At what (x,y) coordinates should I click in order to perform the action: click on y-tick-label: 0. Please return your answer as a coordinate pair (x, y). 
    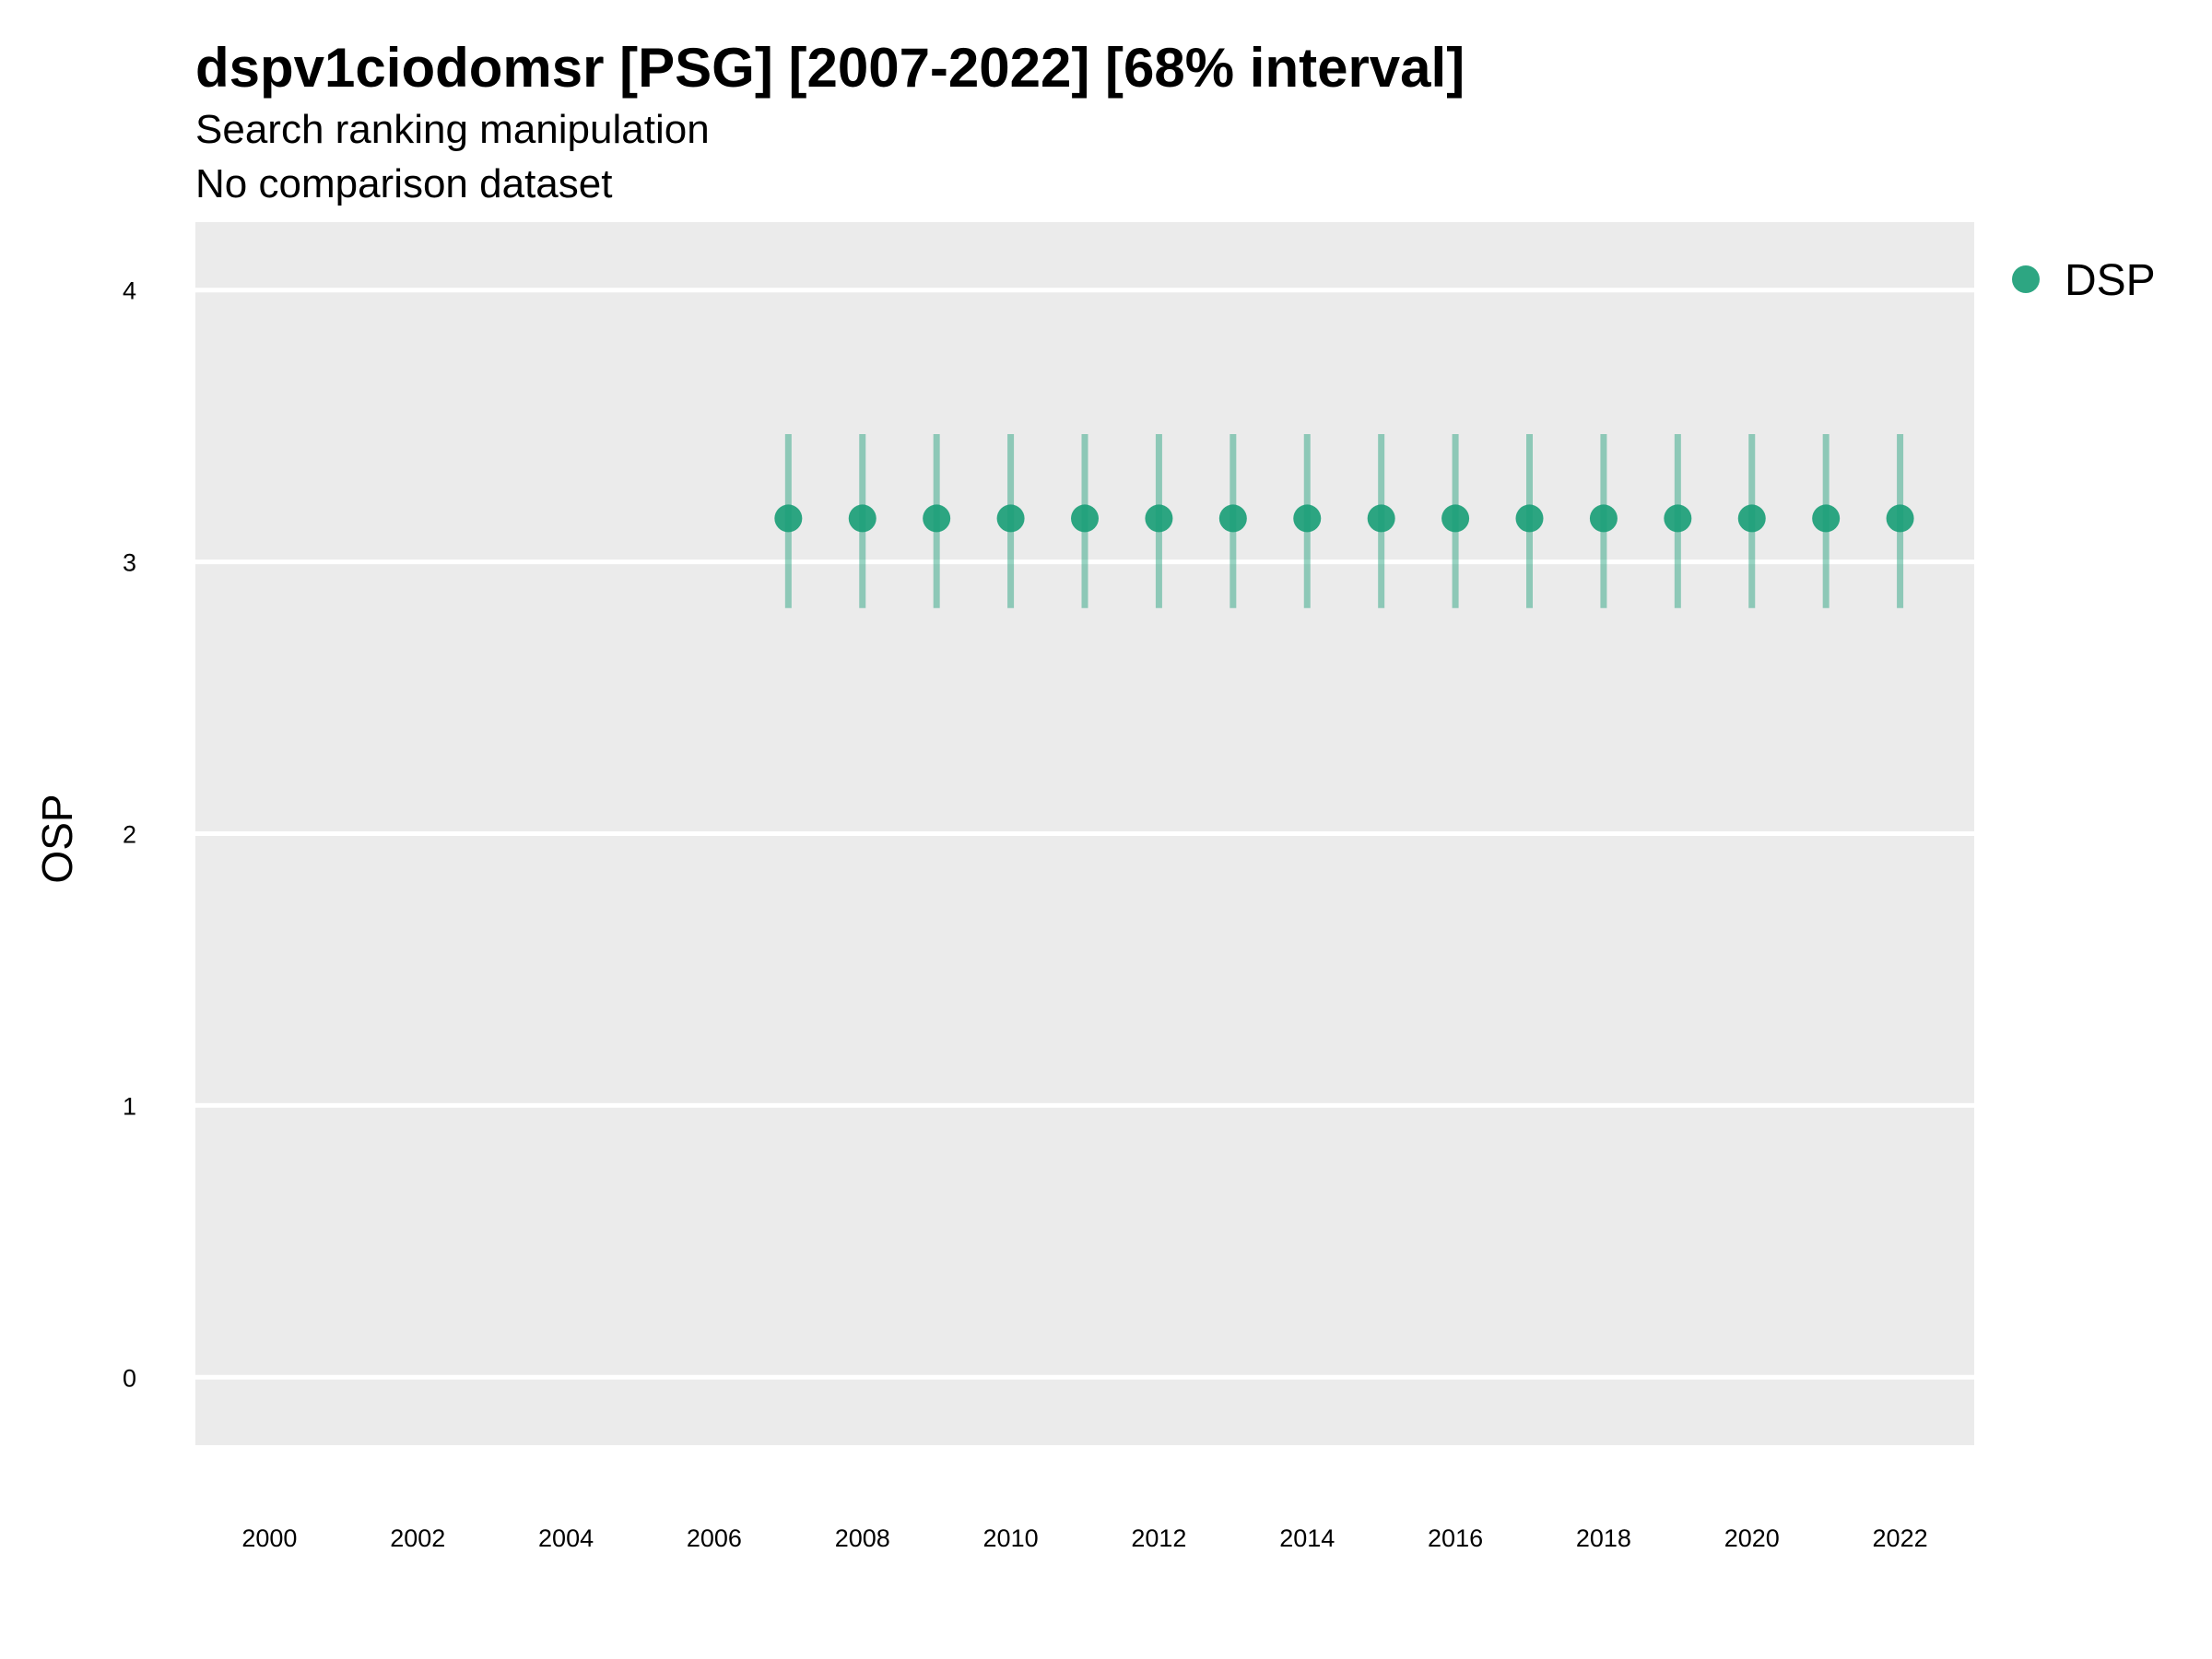
    Looking at the image, I should click on (129, 1378).